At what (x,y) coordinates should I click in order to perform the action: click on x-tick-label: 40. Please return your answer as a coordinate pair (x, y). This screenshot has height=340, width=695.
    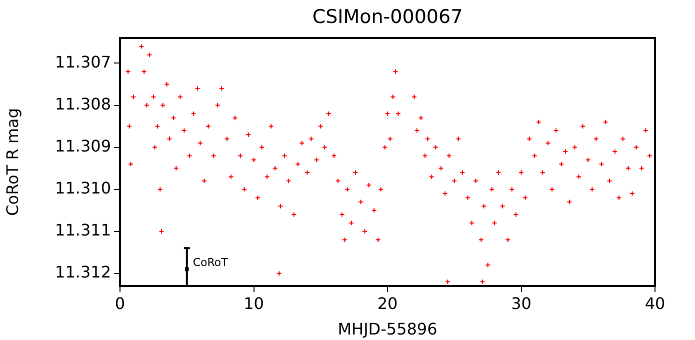
    Looking at the image, I should click on (655, 303).